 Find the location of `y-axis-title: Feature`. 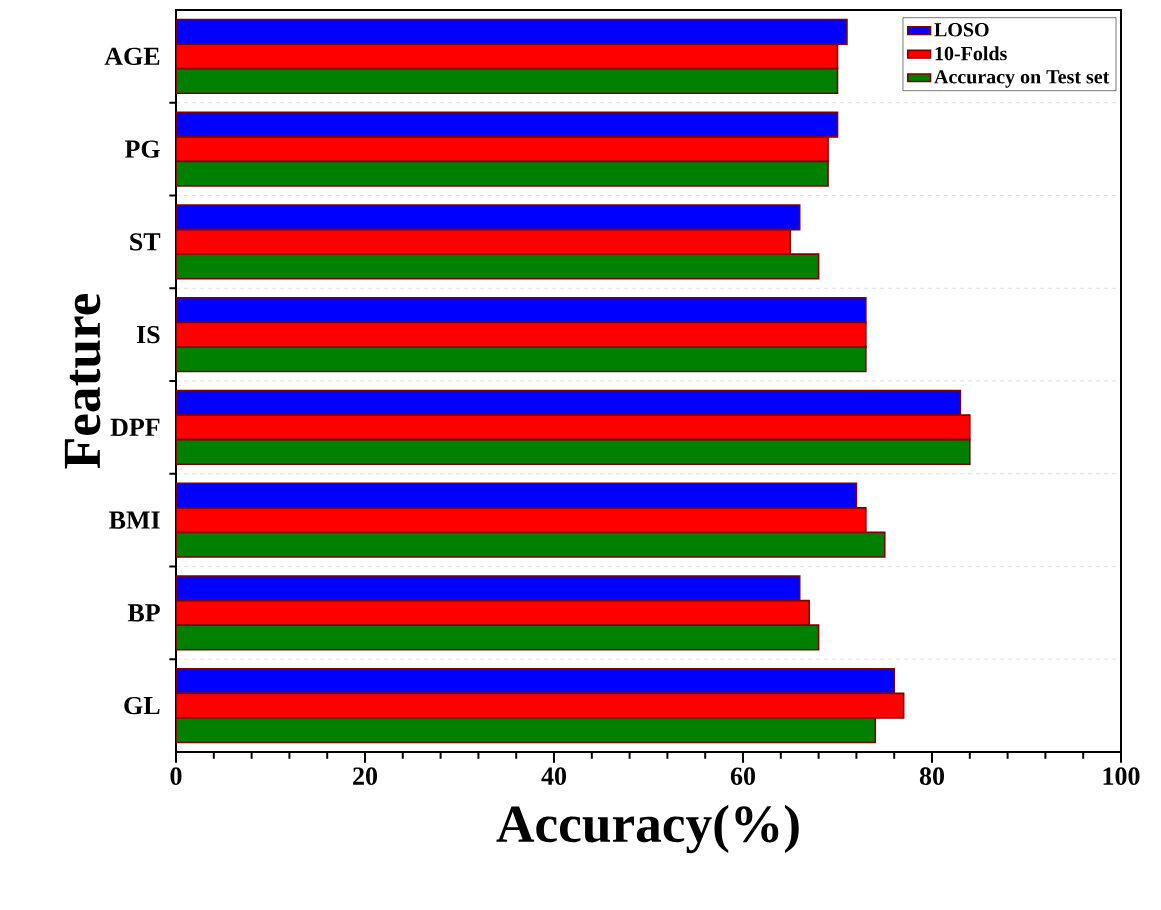

y-axis-title: Feature is located at coordinates (82, 381).